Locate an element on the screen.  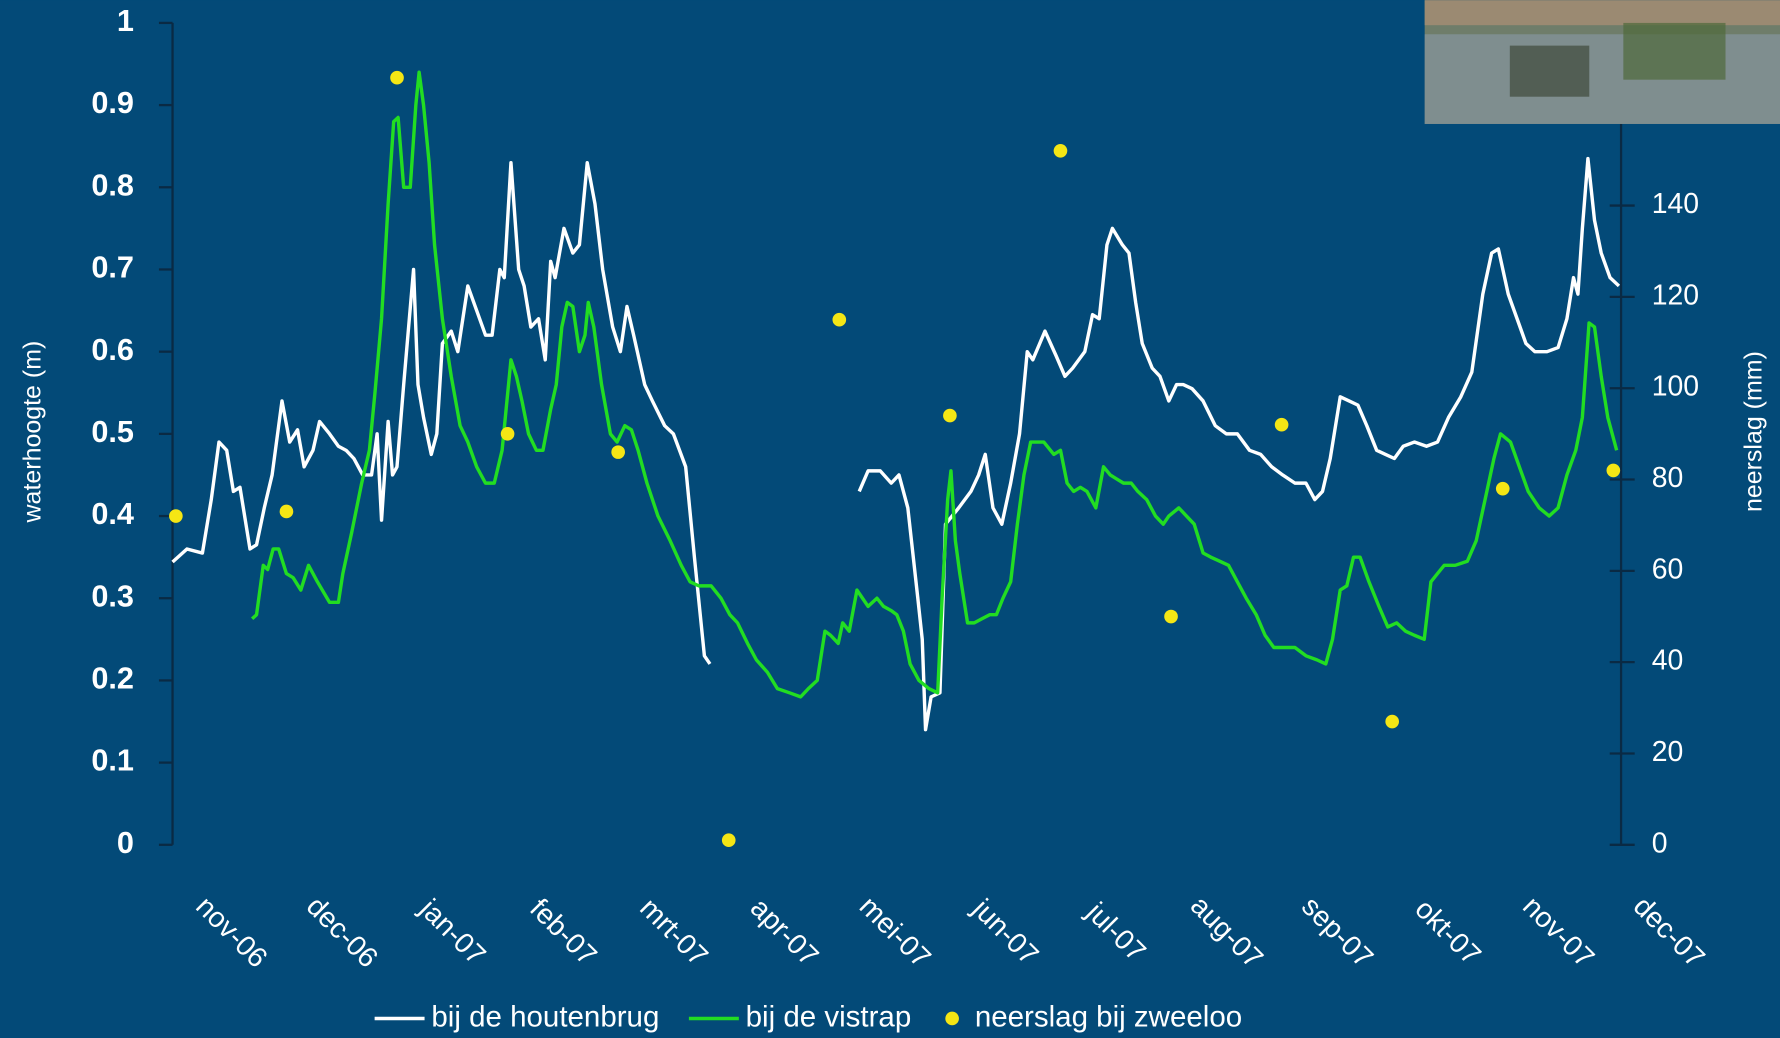
y-tick-label: 0.6 is located at coordinates (112, 350).